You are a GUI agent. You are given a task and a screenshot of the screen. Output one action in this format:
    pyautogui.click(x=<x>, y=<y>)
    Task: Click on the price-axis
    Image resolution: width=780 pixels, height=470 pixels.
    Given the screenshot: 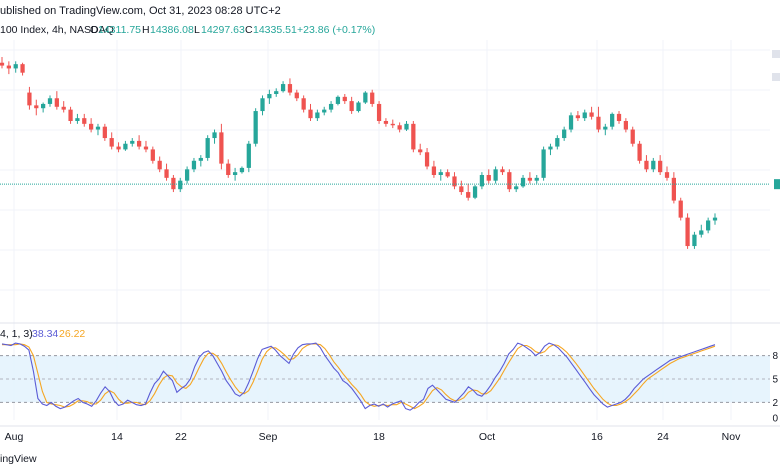 What is the action you would take?
    pyautogui.click(x=775, y=175)
    